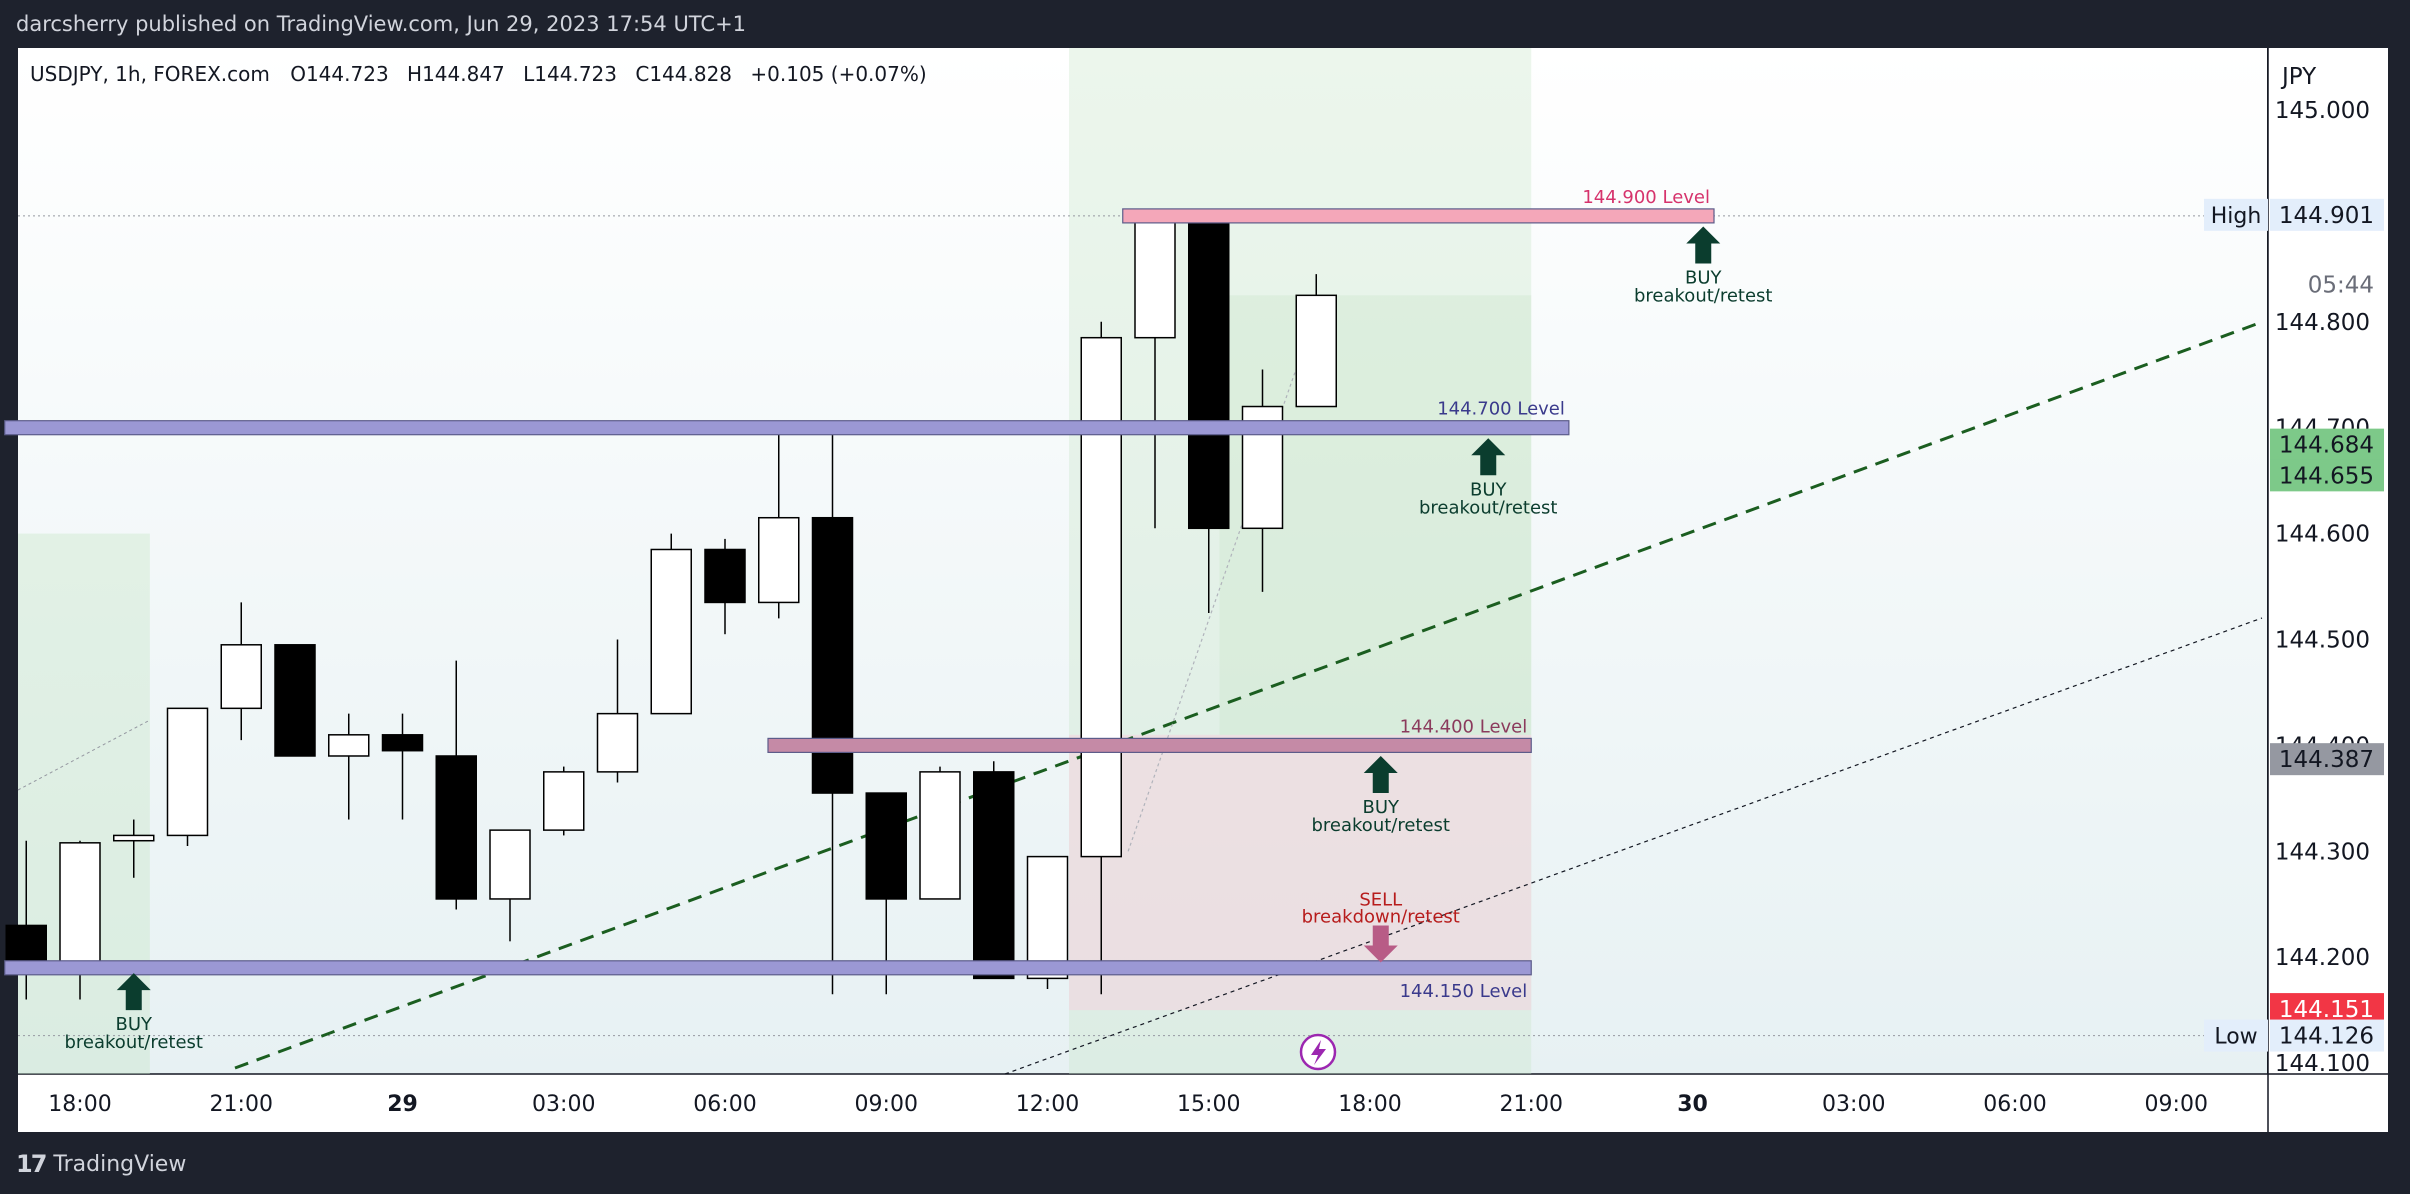 This screenshot has height=1194, width=2410. What do you see at coordinates (1380, 899) in the screenshot?
I see `annotation-label: SELL` at bounding box center [1380, 899].